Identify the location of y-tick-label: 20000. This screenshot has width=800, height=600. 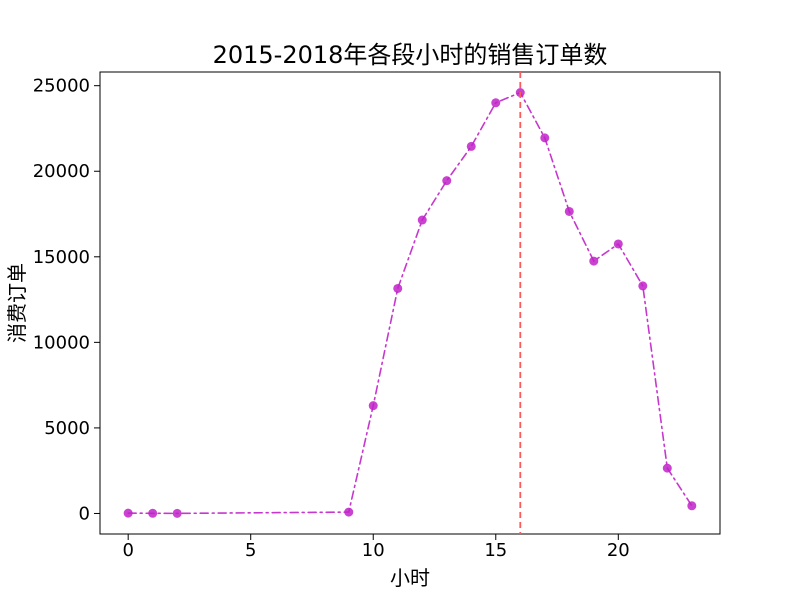
(61, 171).